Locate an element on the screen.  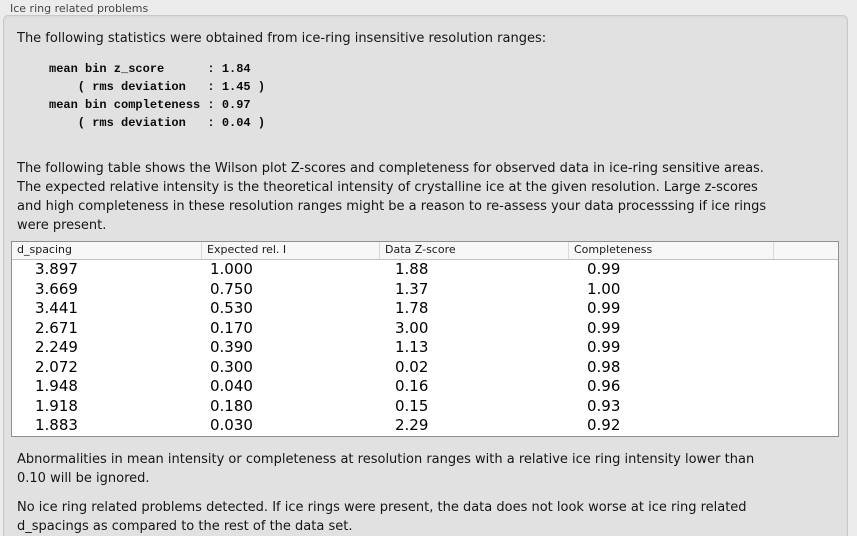
cell-d-spacing: 1.883 is located at coordinates (56, 425).